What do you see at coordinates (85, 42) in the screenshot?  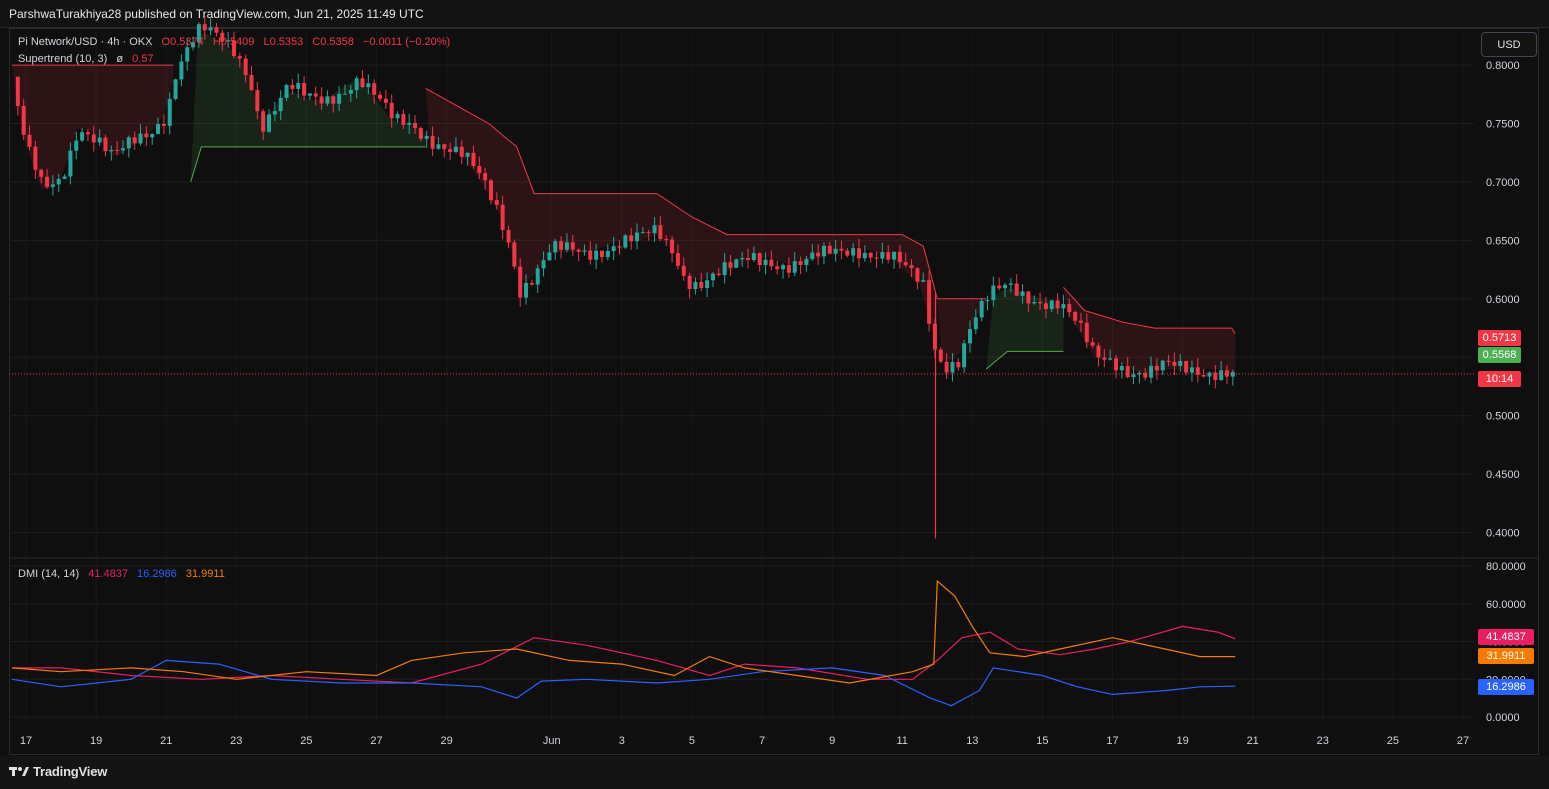 I see `symbol-name: Pi Network/USD · 4h · OKX` at bounding box center [85, 42].